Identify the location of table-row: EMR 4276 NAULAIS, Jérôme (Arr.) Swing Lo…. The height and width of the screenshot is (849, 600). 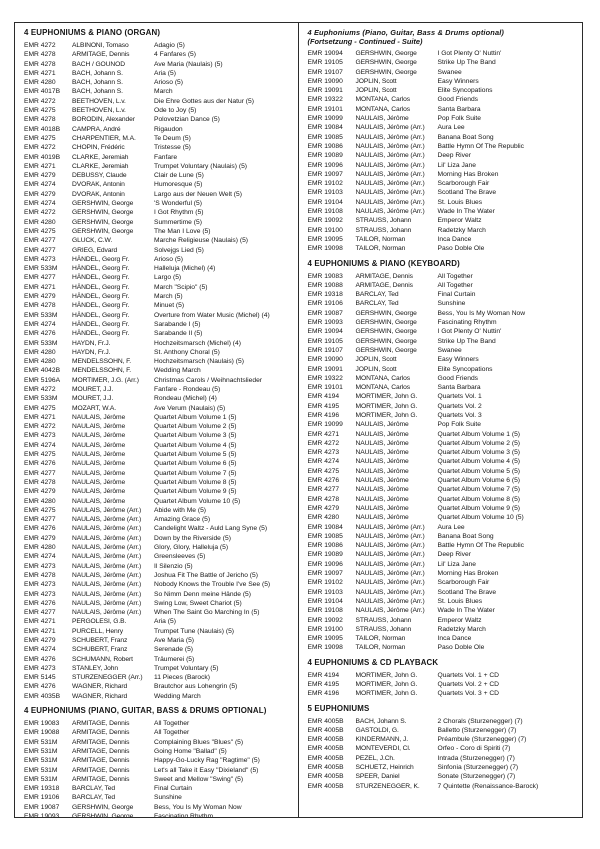
(157, 603).